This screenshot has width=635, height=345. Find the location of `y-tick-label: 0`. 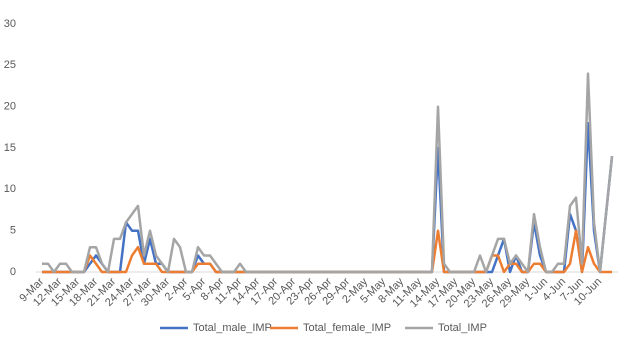

y-tick-label: 0 is located at coordinates (13, 272).